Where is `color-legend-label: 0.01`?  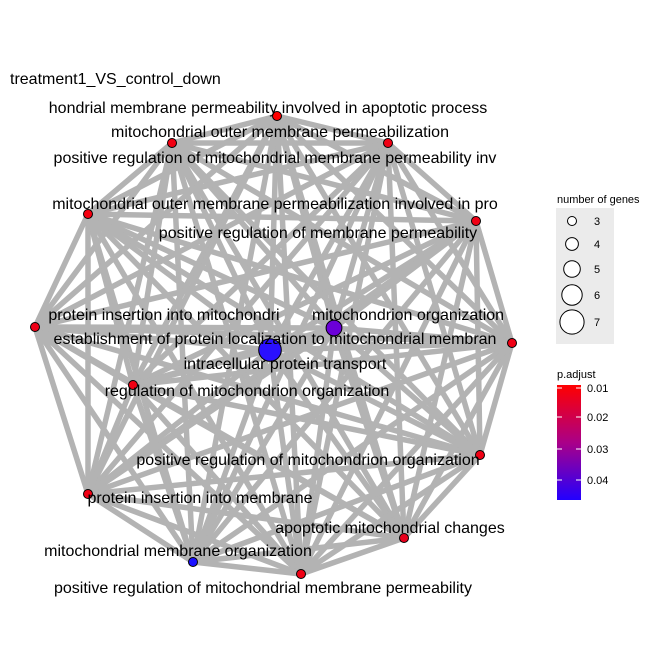 color-legend-label: 0.01 is located at coordinates (597, 389).